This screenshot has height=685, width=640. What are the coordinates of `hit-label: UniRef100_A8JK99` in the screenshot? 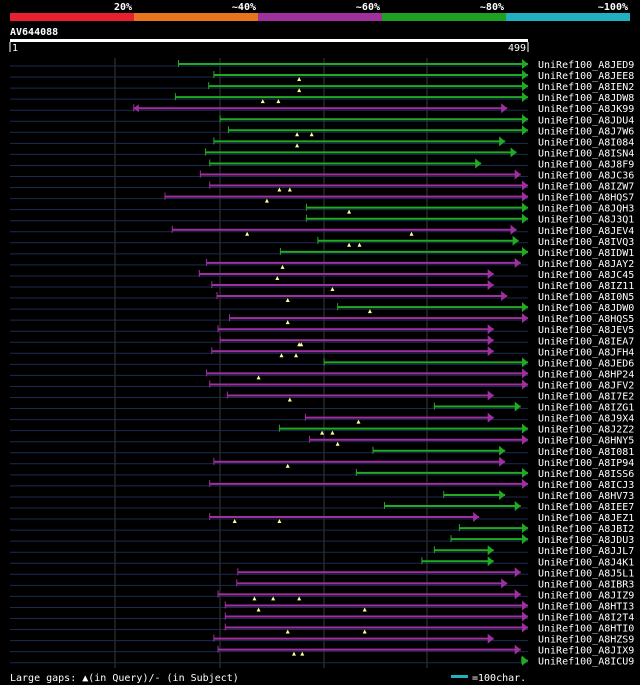 It's located at (586, 109).